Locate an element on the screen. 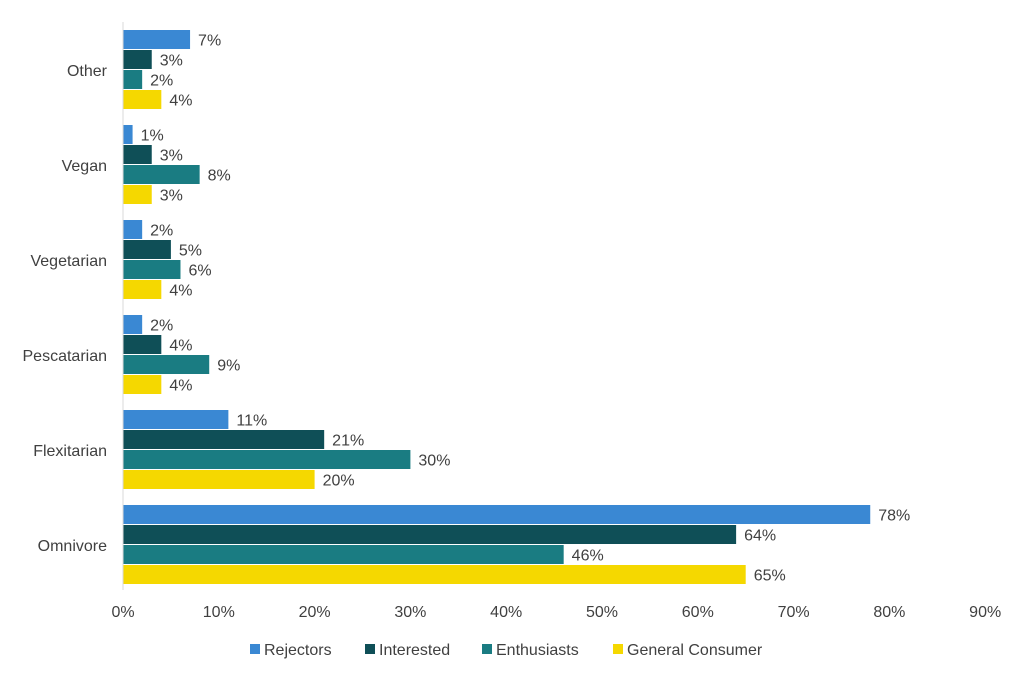  legend-label-interested: Interested is located at coordinates (414, 650).